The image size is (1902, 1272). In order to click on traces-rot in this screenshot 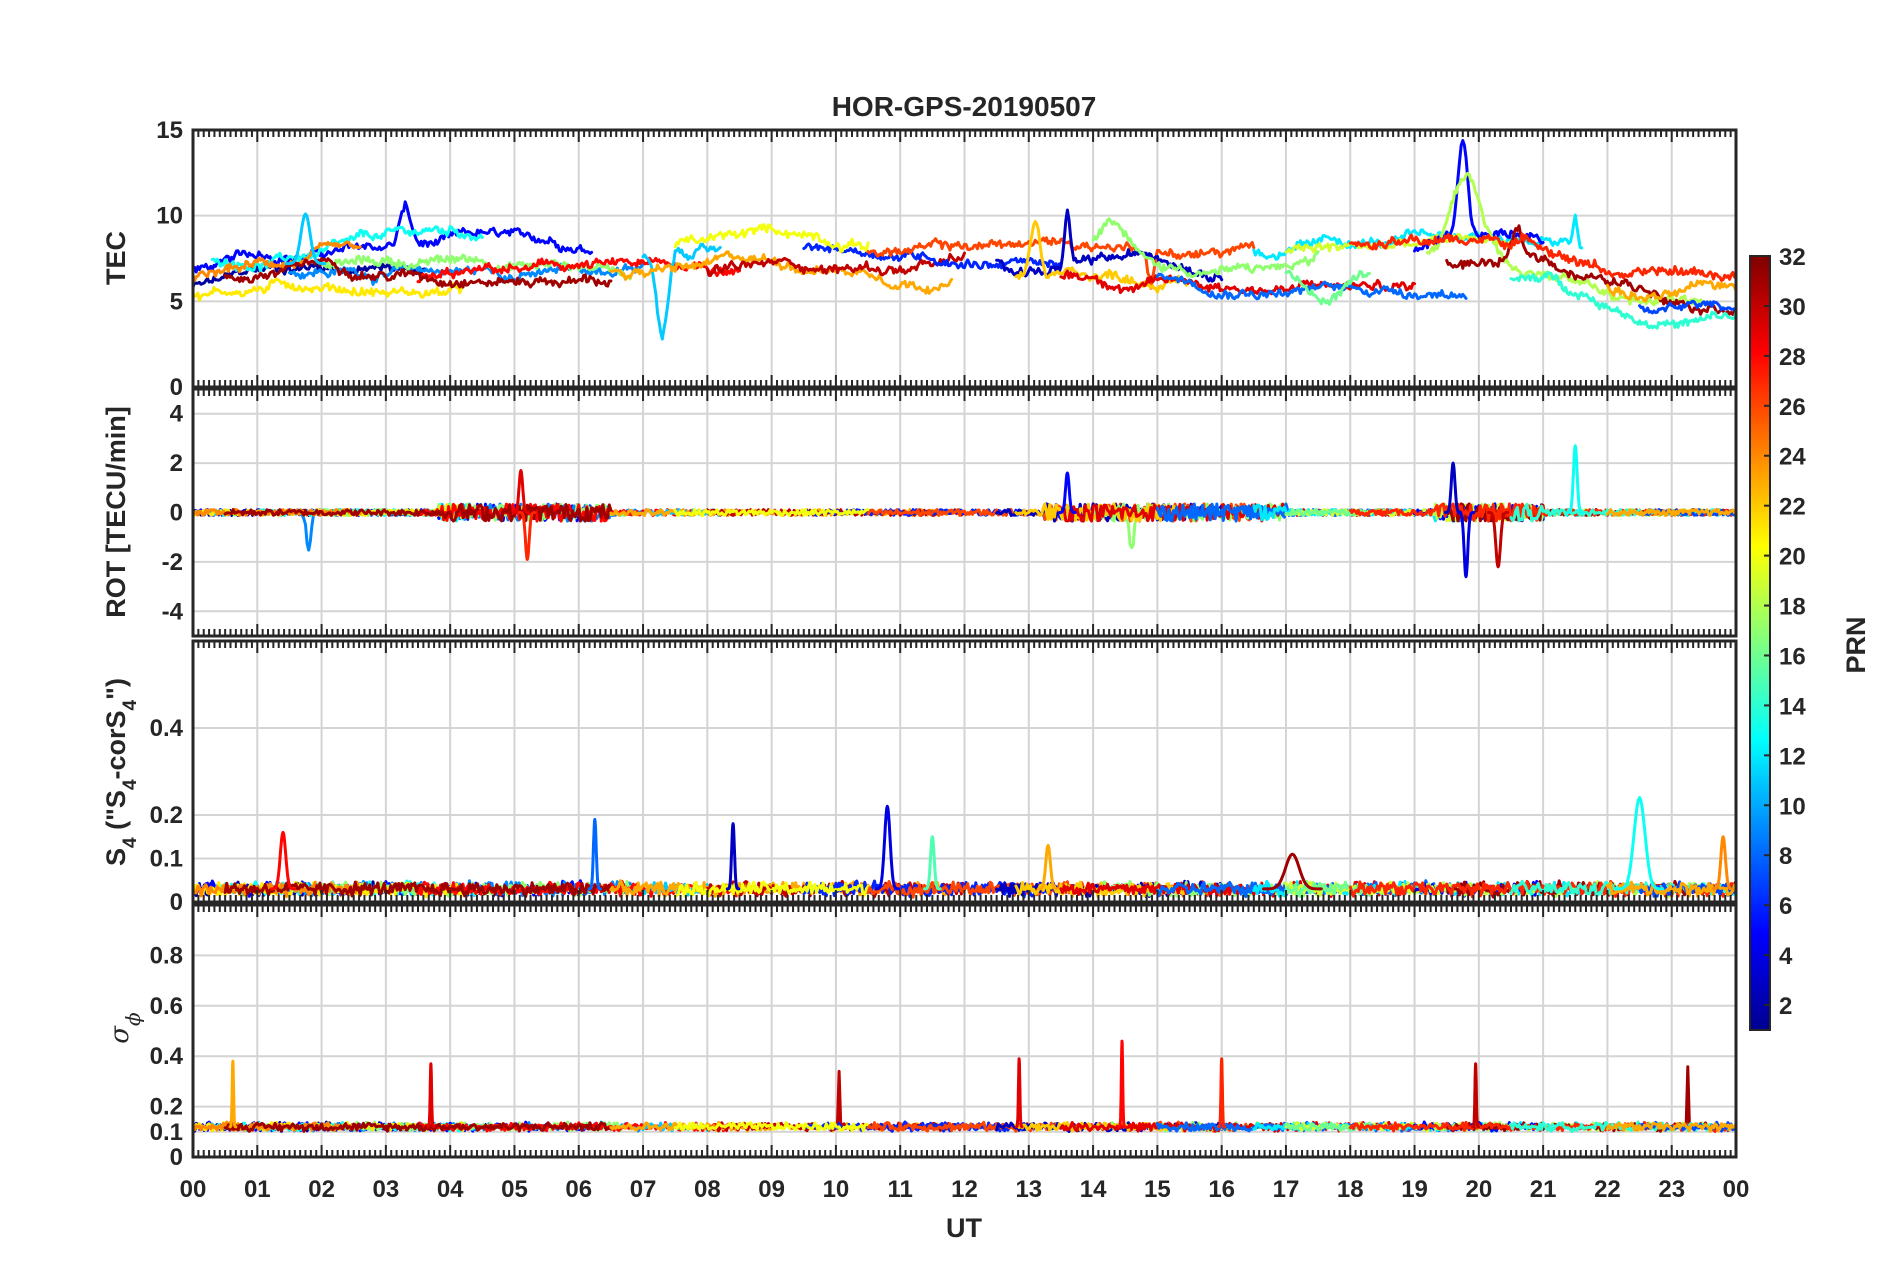, I will do `click(964, 511)`.